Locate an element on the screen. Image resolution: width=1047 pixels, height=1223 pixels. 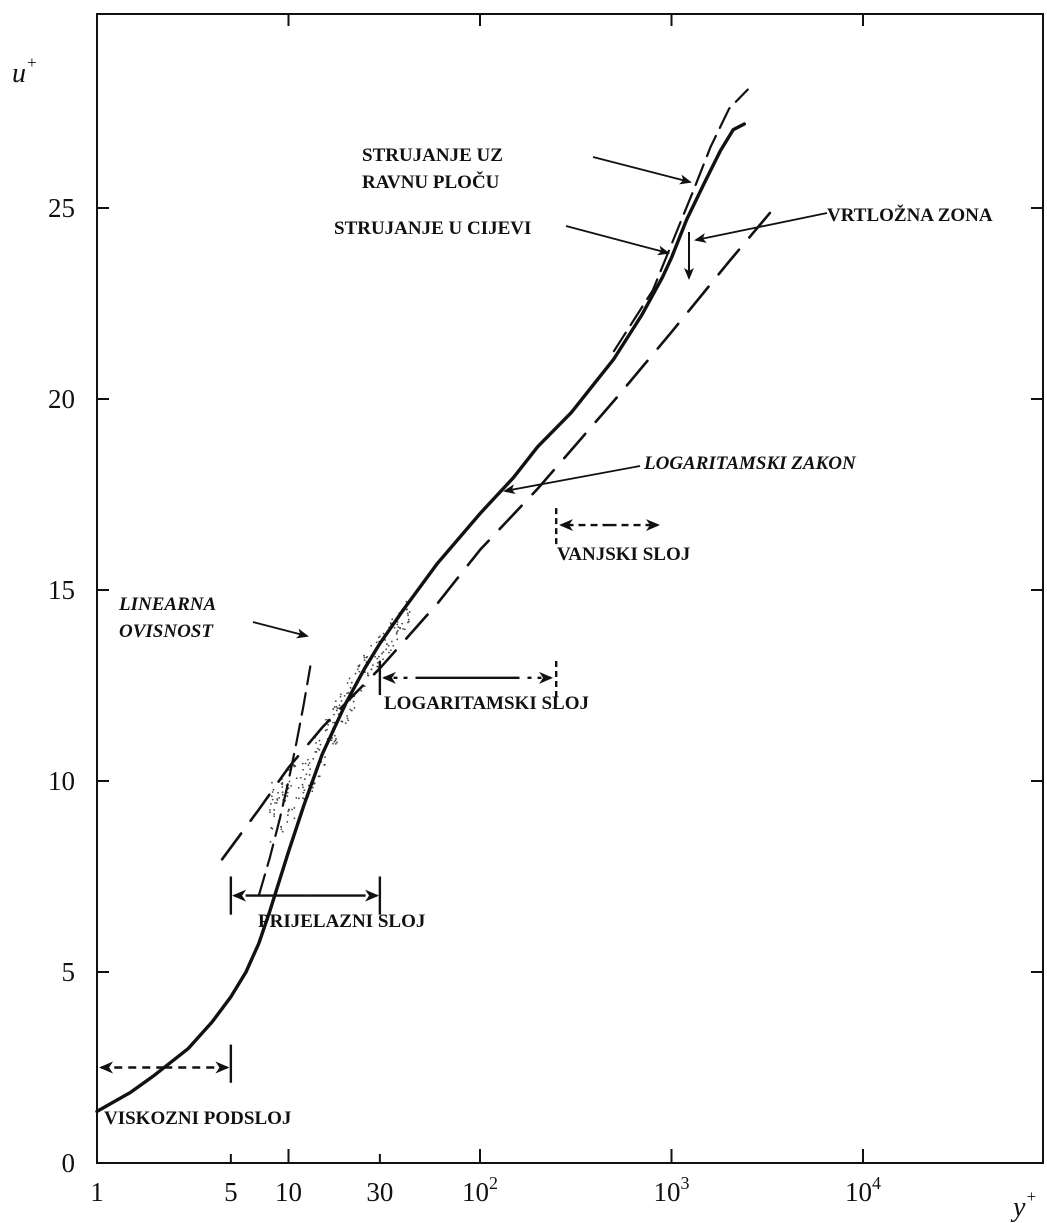
y-axis-title: u+ is located at coordinates (24, 71).